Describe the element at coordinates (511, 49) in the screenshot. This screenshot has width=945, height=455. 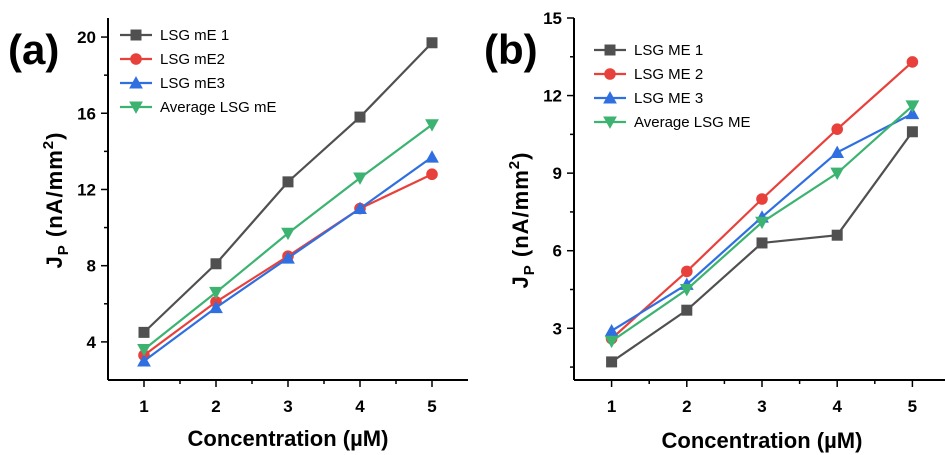
I see `panel-label: (b)` at that location.